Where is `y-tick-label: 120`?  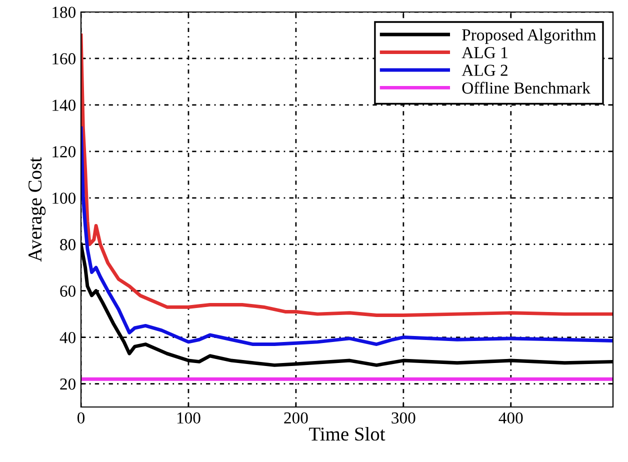
y-tick-label: 120 is located at coordinates (64, 152).